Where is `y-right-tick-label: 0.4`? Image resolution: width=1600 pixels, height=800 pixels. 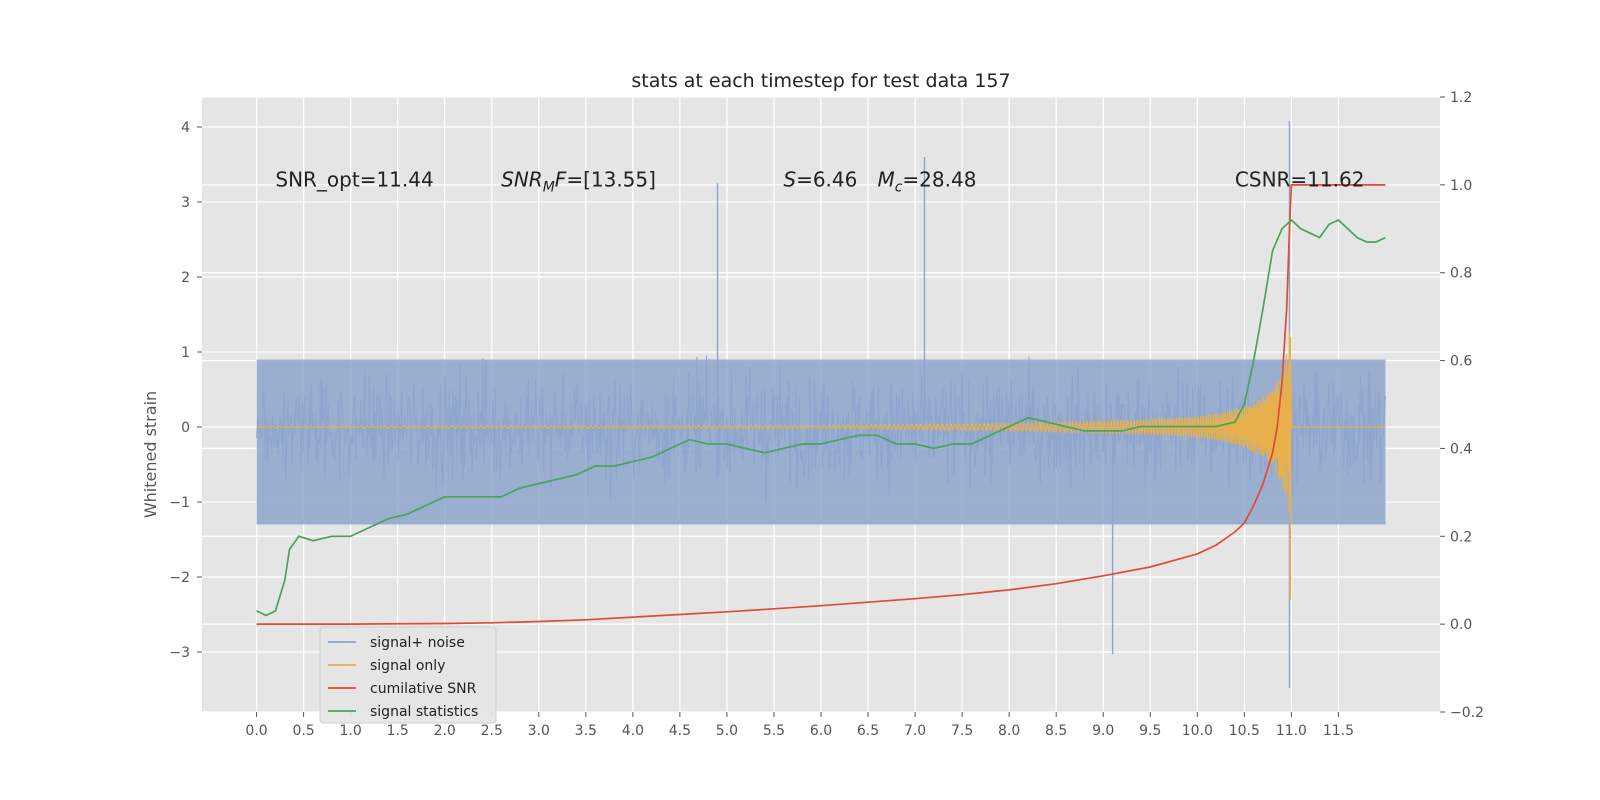 y-right-tick-label: 0.4 is located at coordinates (1461, 449).